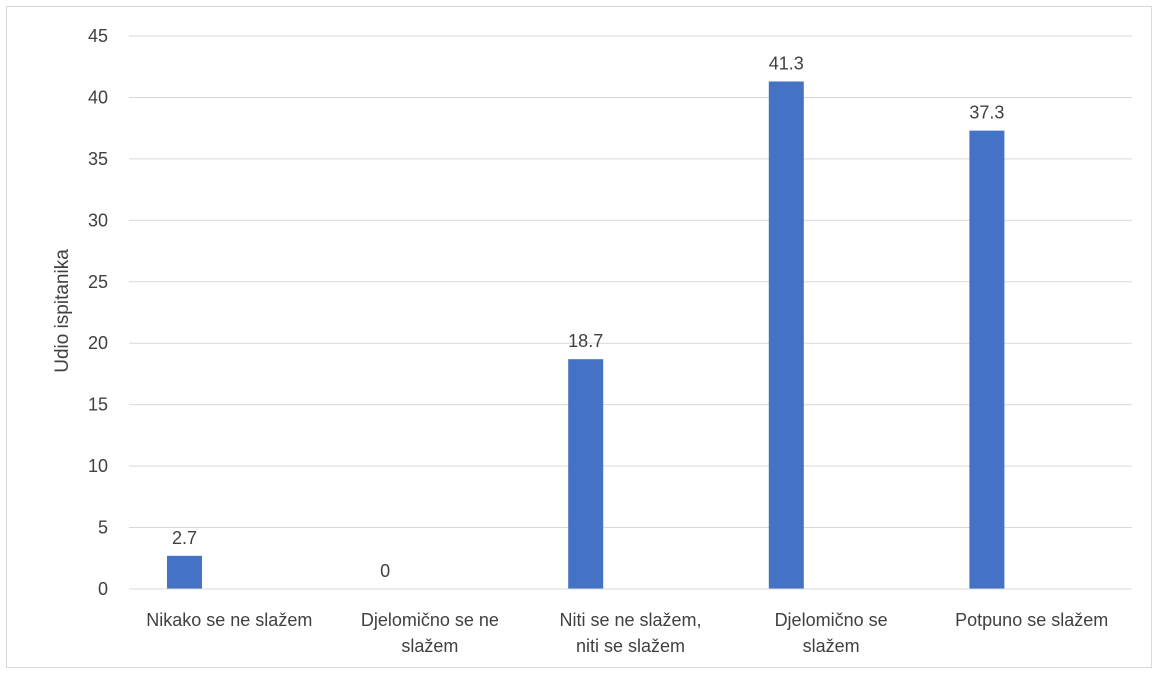 The image size is (1160, 673). I want to click on category-label-line: niti se slažem, so click(630, 646).